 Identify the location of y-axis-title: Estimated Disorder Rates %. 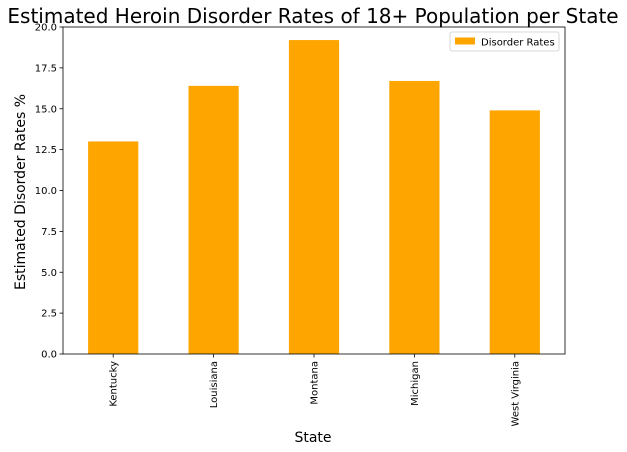
(21, 192).